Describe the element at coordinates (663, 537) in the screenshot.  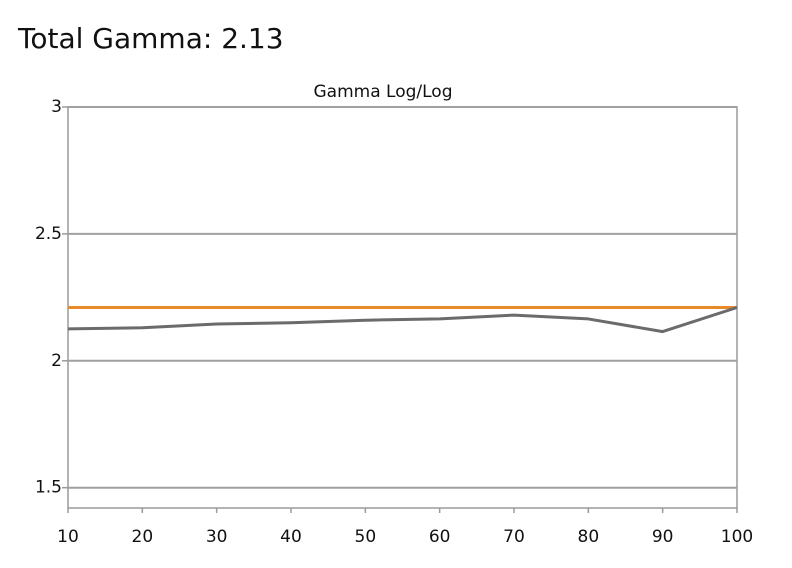
I see `x-tick-label: 90` at that location.